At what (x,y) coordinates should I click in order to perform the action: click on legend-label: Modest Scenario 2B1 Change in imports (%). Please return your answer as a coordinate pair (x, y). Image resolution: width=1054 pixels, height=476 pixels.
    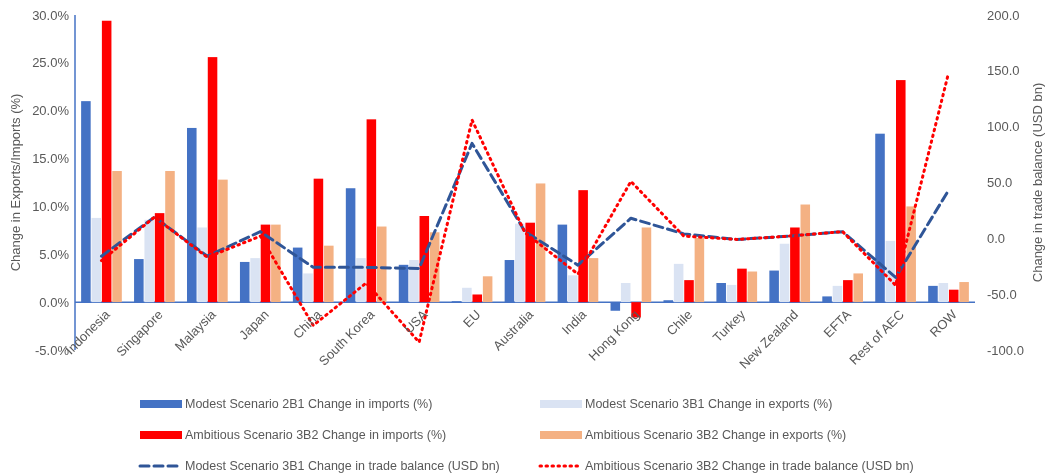
    Looking at the image, I should click on (309, 404).